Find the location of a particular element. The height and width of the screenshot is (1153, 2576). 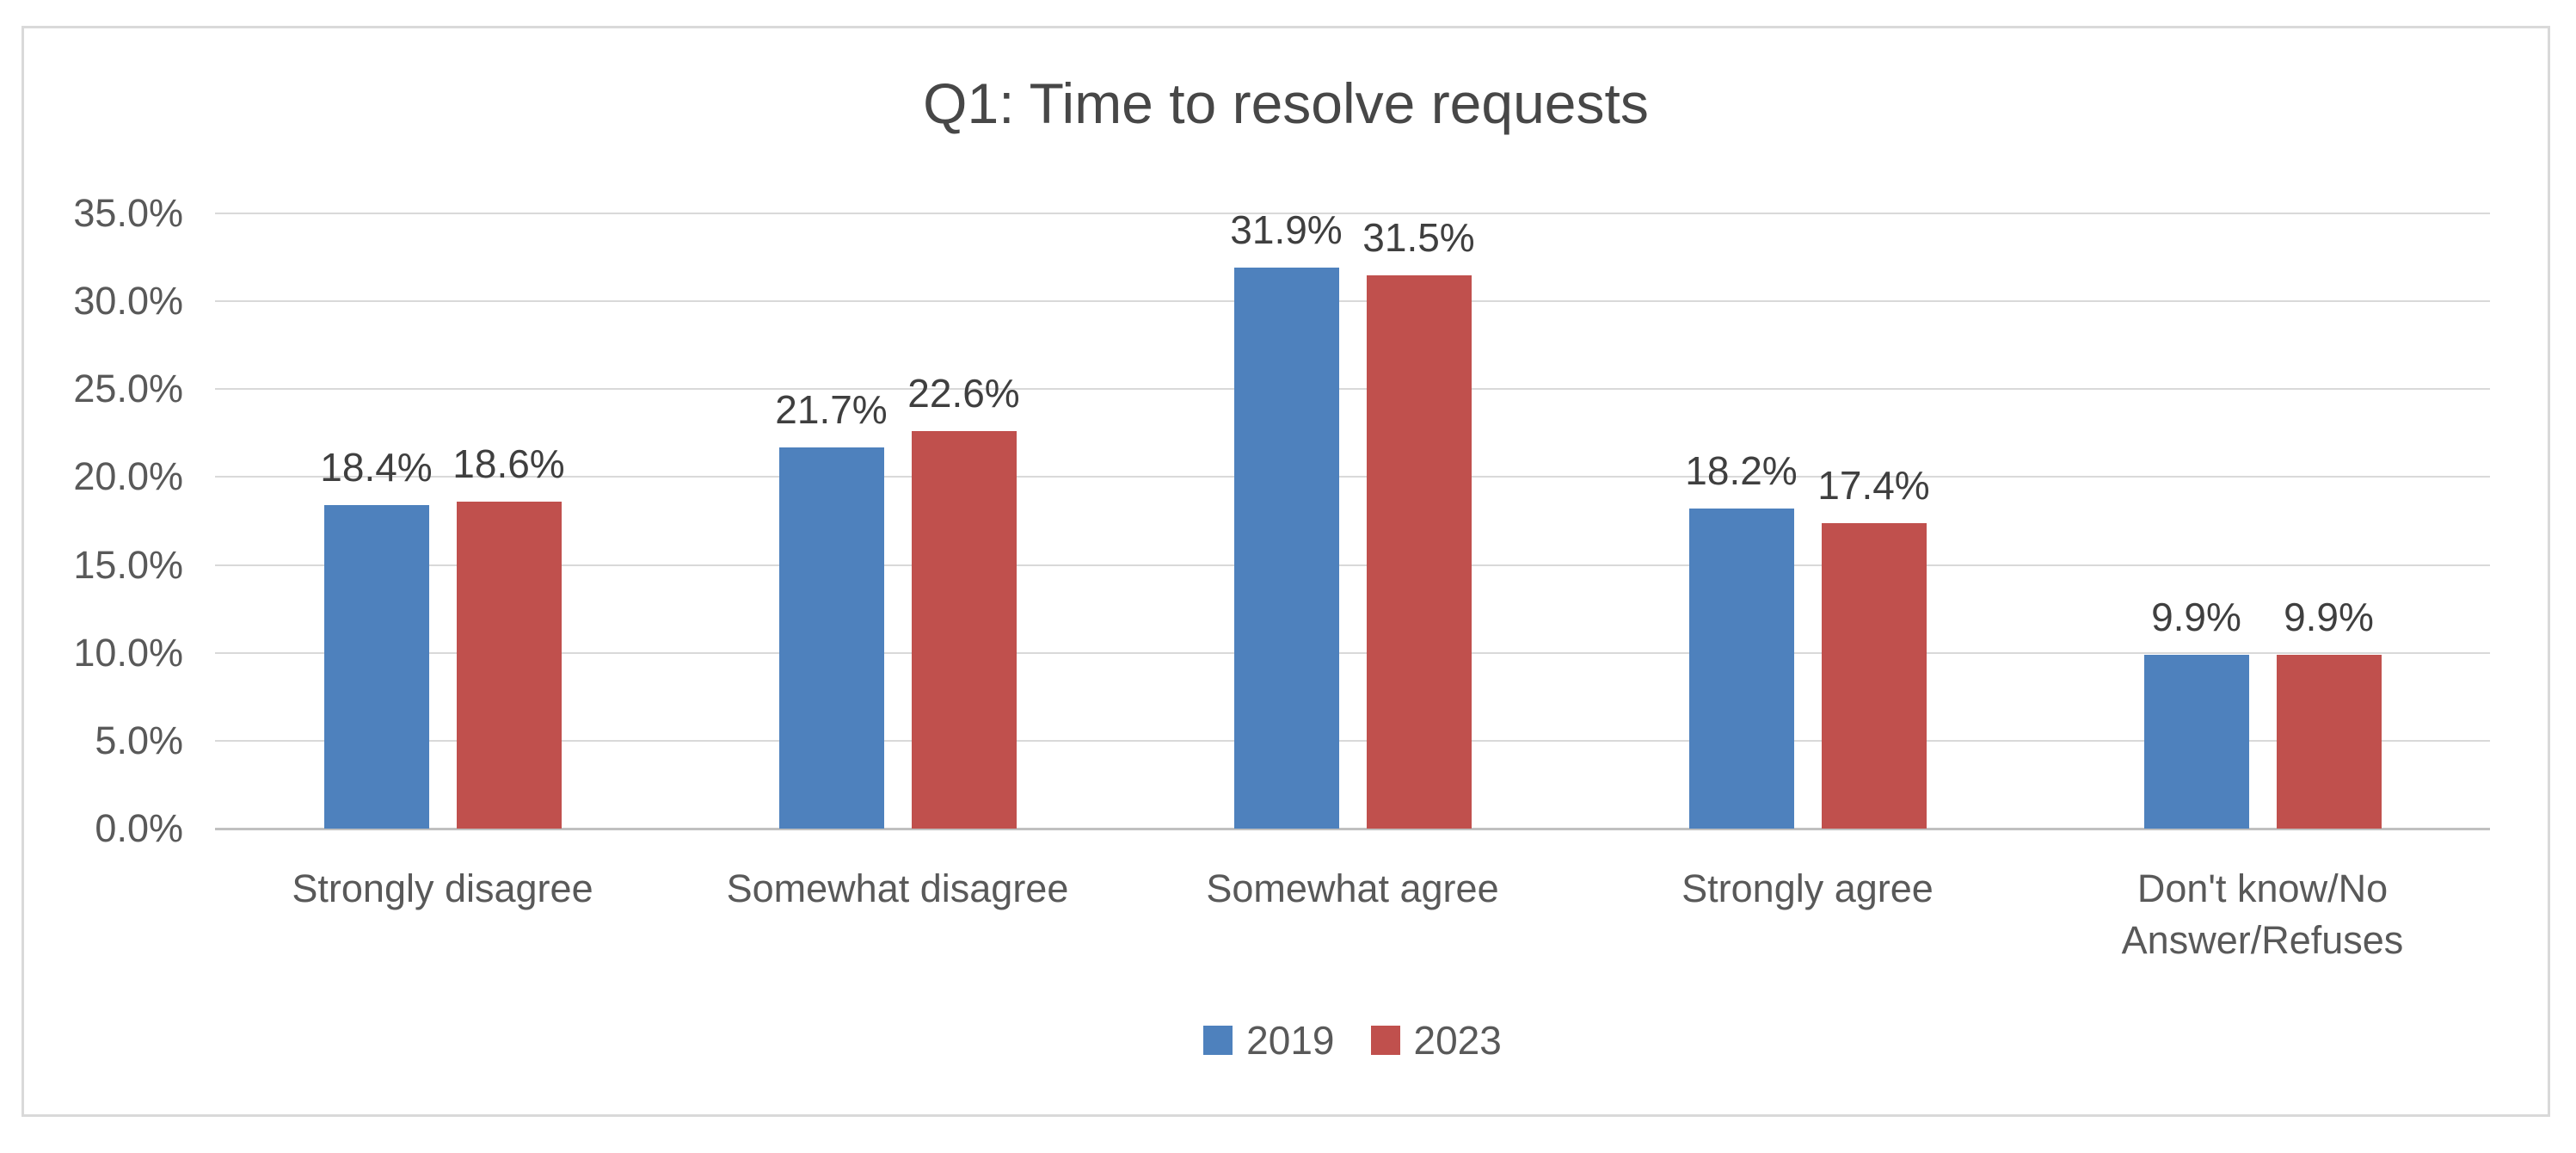

bar-value-label: 31.9% is located at coordinates (1286, 230).